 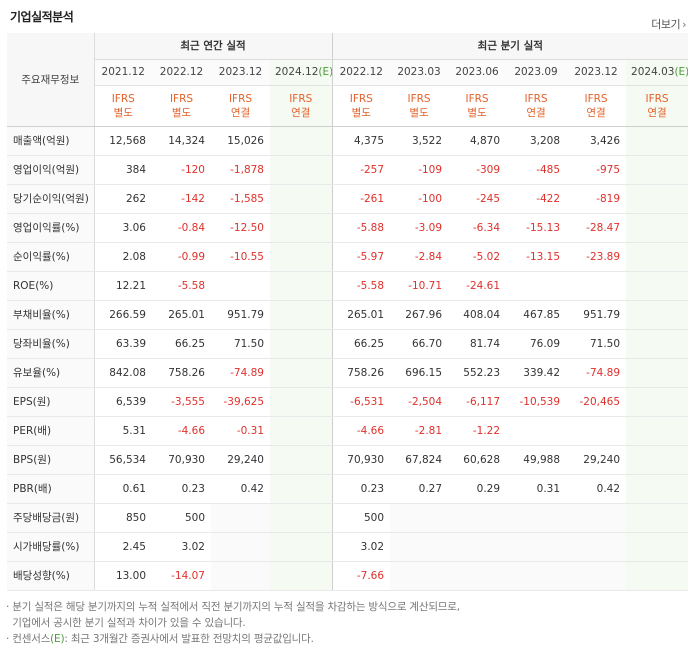 I want to click on annual-value-cell: -120, so click(x=181, y=170).